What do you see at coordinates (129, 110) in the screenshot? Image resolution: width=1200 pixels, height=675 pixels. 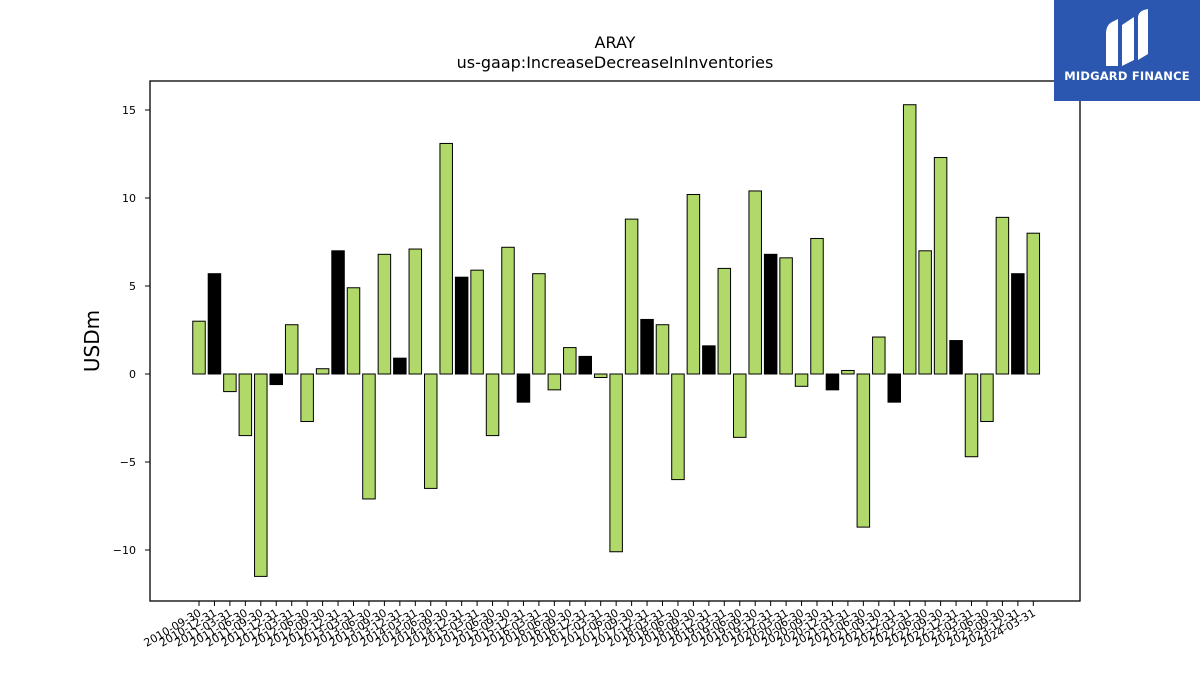 I see `y-tick-label: 15` at bounding box center [129, 110].